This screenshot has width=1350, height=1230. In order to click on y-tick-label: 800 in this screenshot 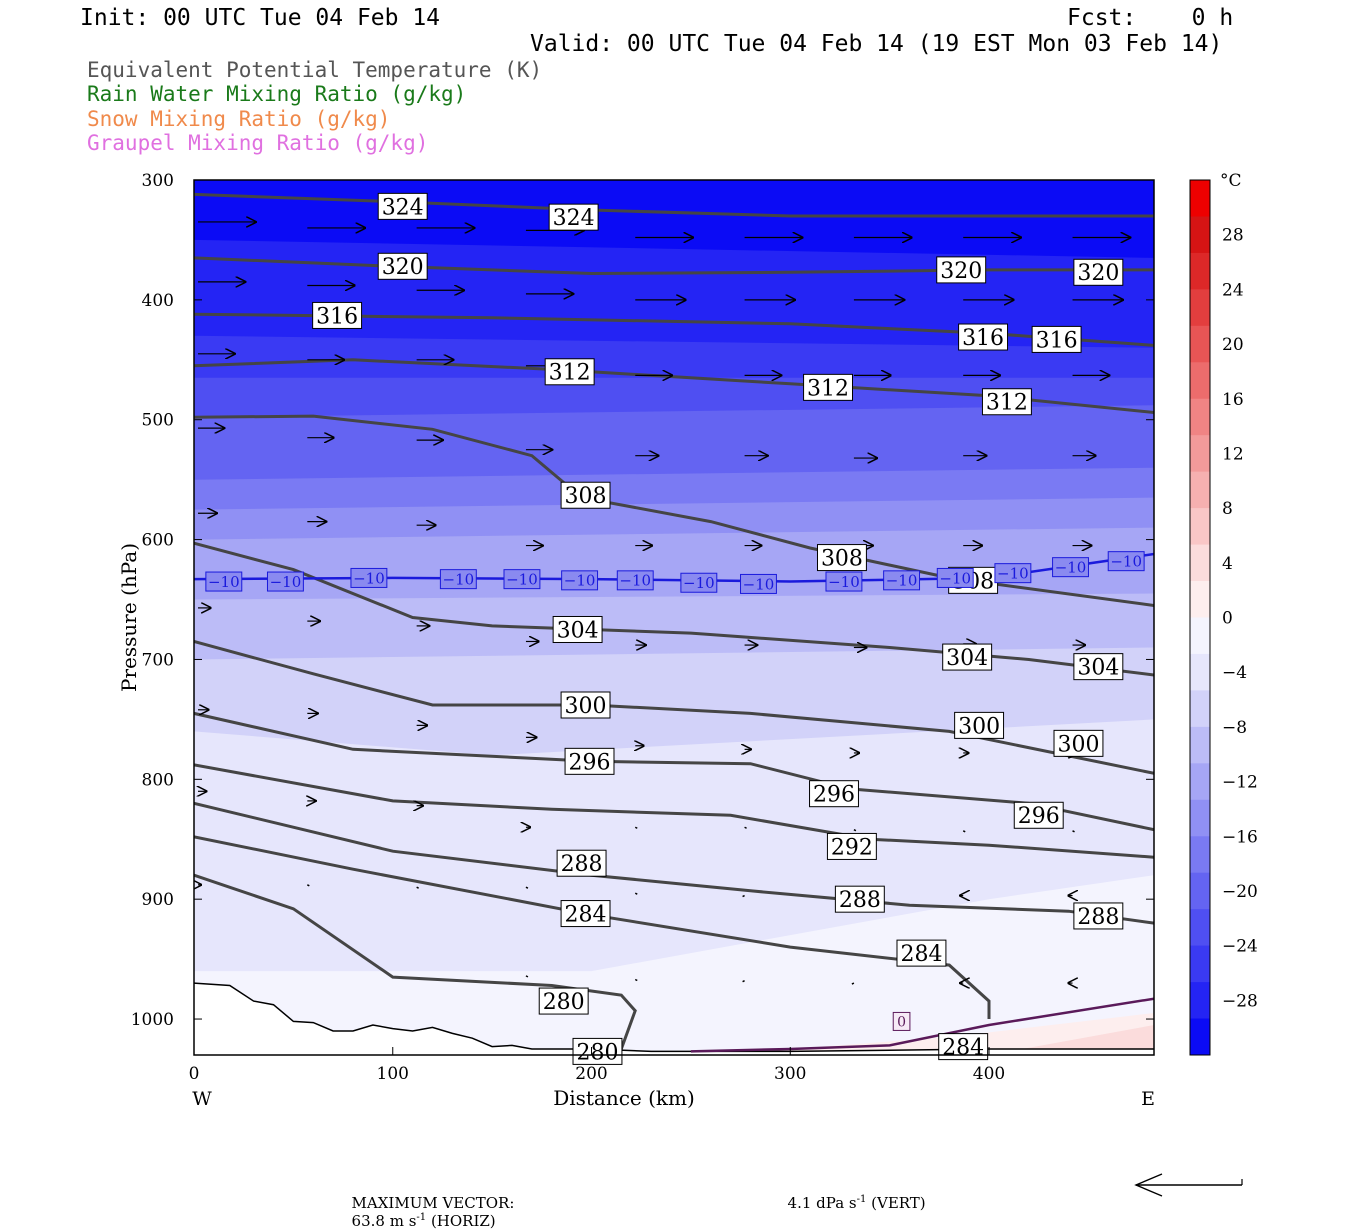, I will do `click(158, 780)`.